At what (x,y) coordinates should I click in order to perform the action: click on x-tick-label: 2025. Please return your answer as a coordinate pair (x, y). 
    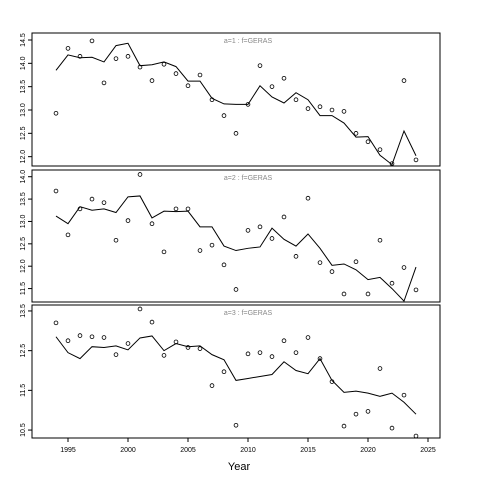
    Looking at the image, I should click on (428, 450).